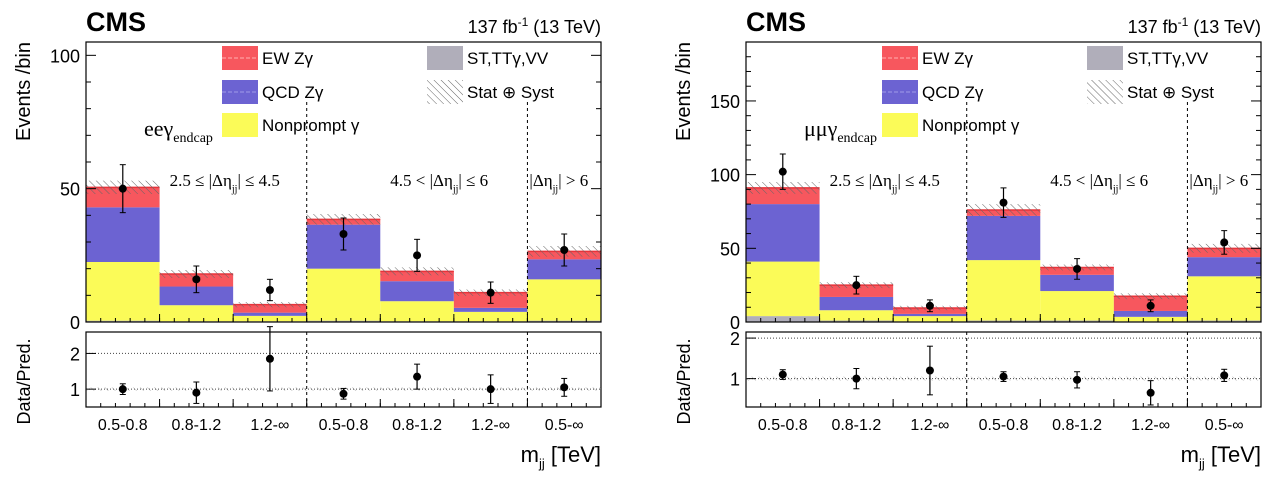  What do you see at coordinates (735, 323) in the screenshot?
I see `y-tick-label: 0` at bounding box center [735, 323].